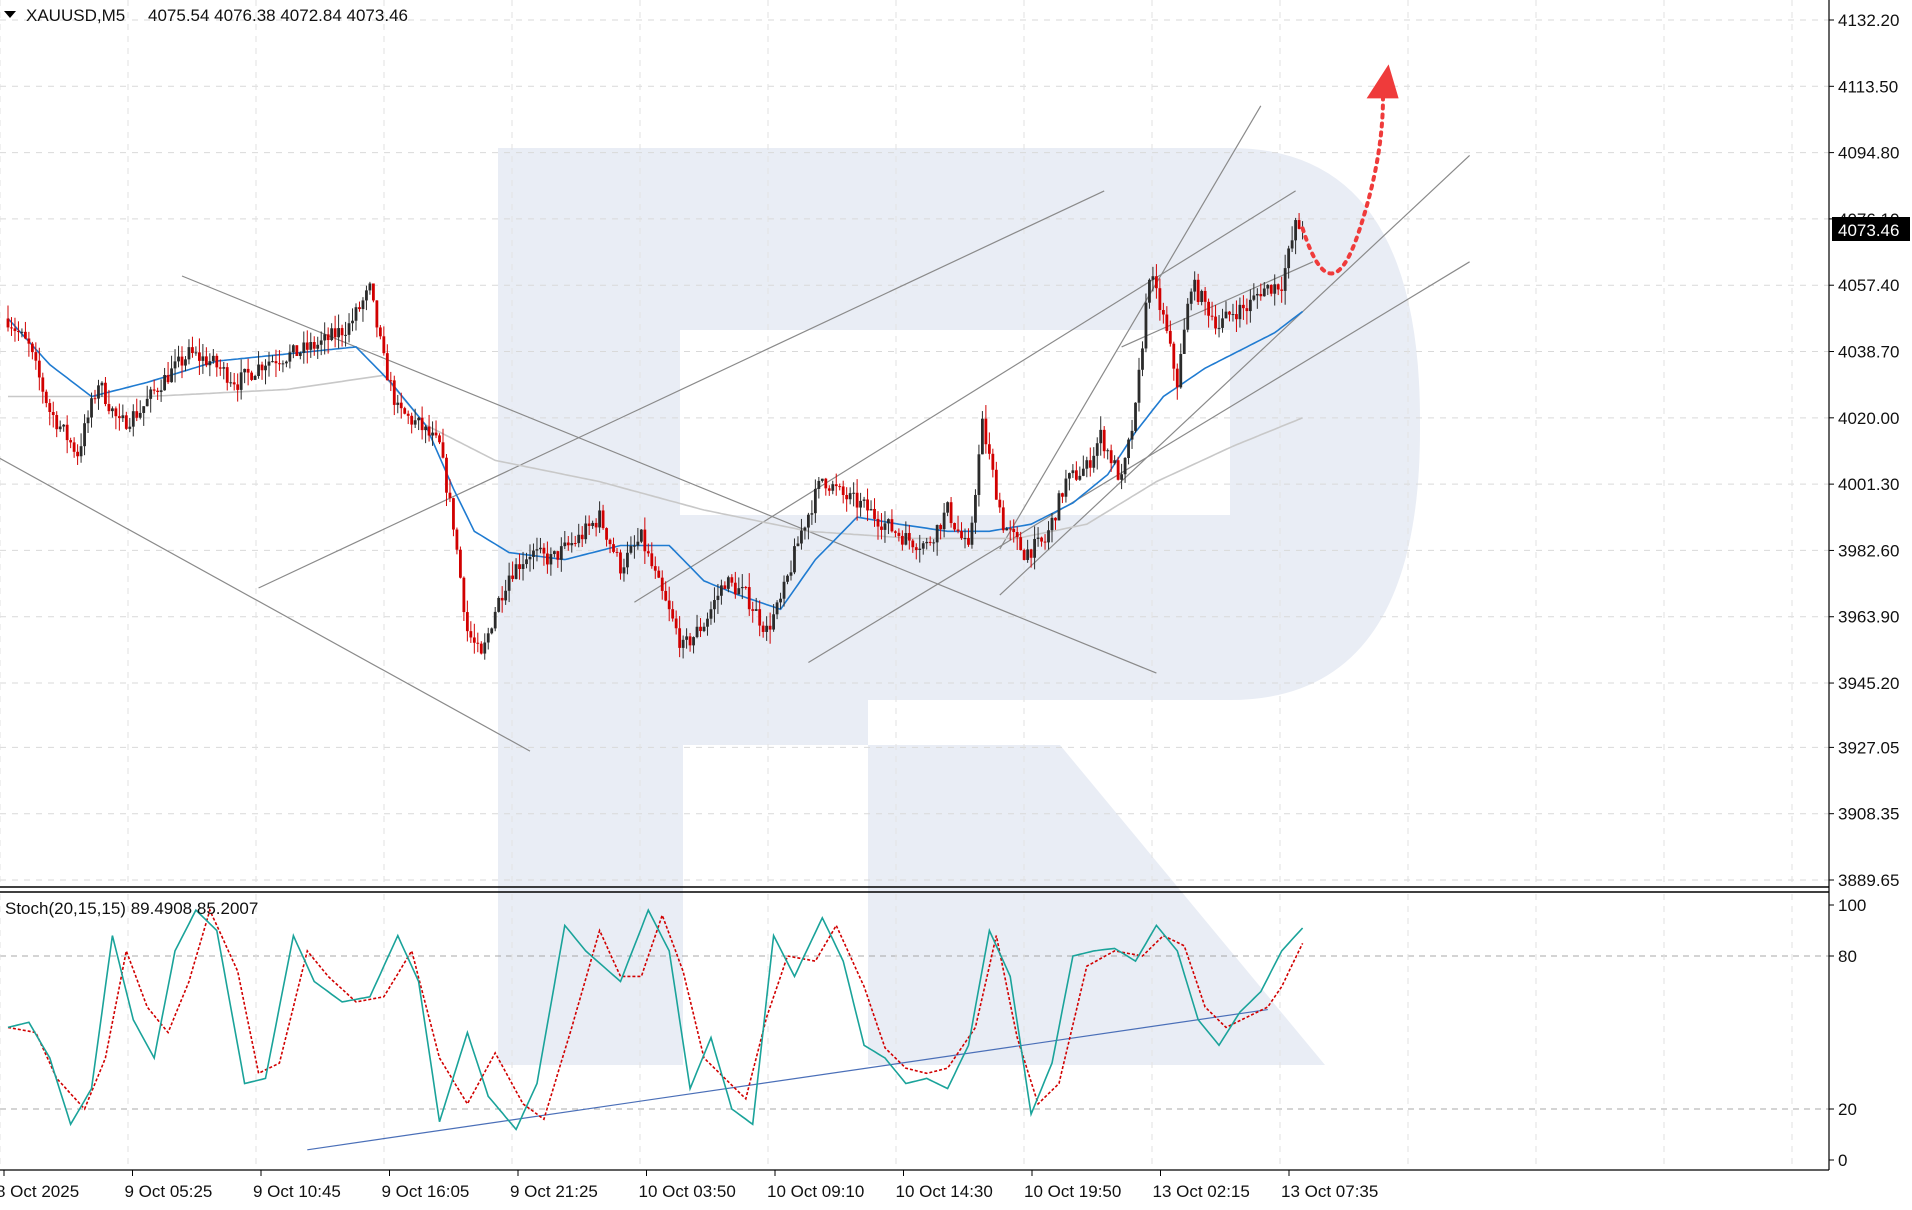  What do you see at coordinates (554, 1191) in the screenshot?
I see `time-tick-label: 9 Oct 21:25` at bounding box center [554, 1191].